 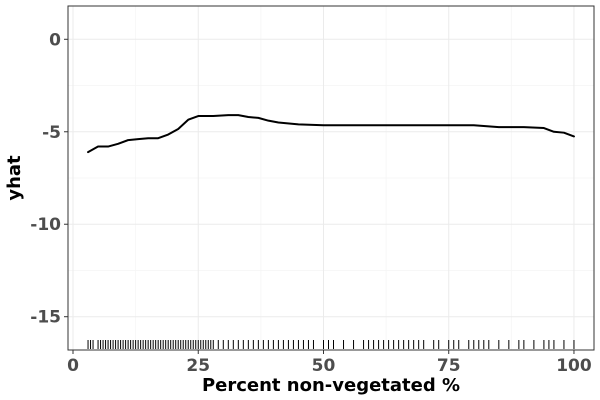 I want to click on series-layer, so click(x=331, y=134).